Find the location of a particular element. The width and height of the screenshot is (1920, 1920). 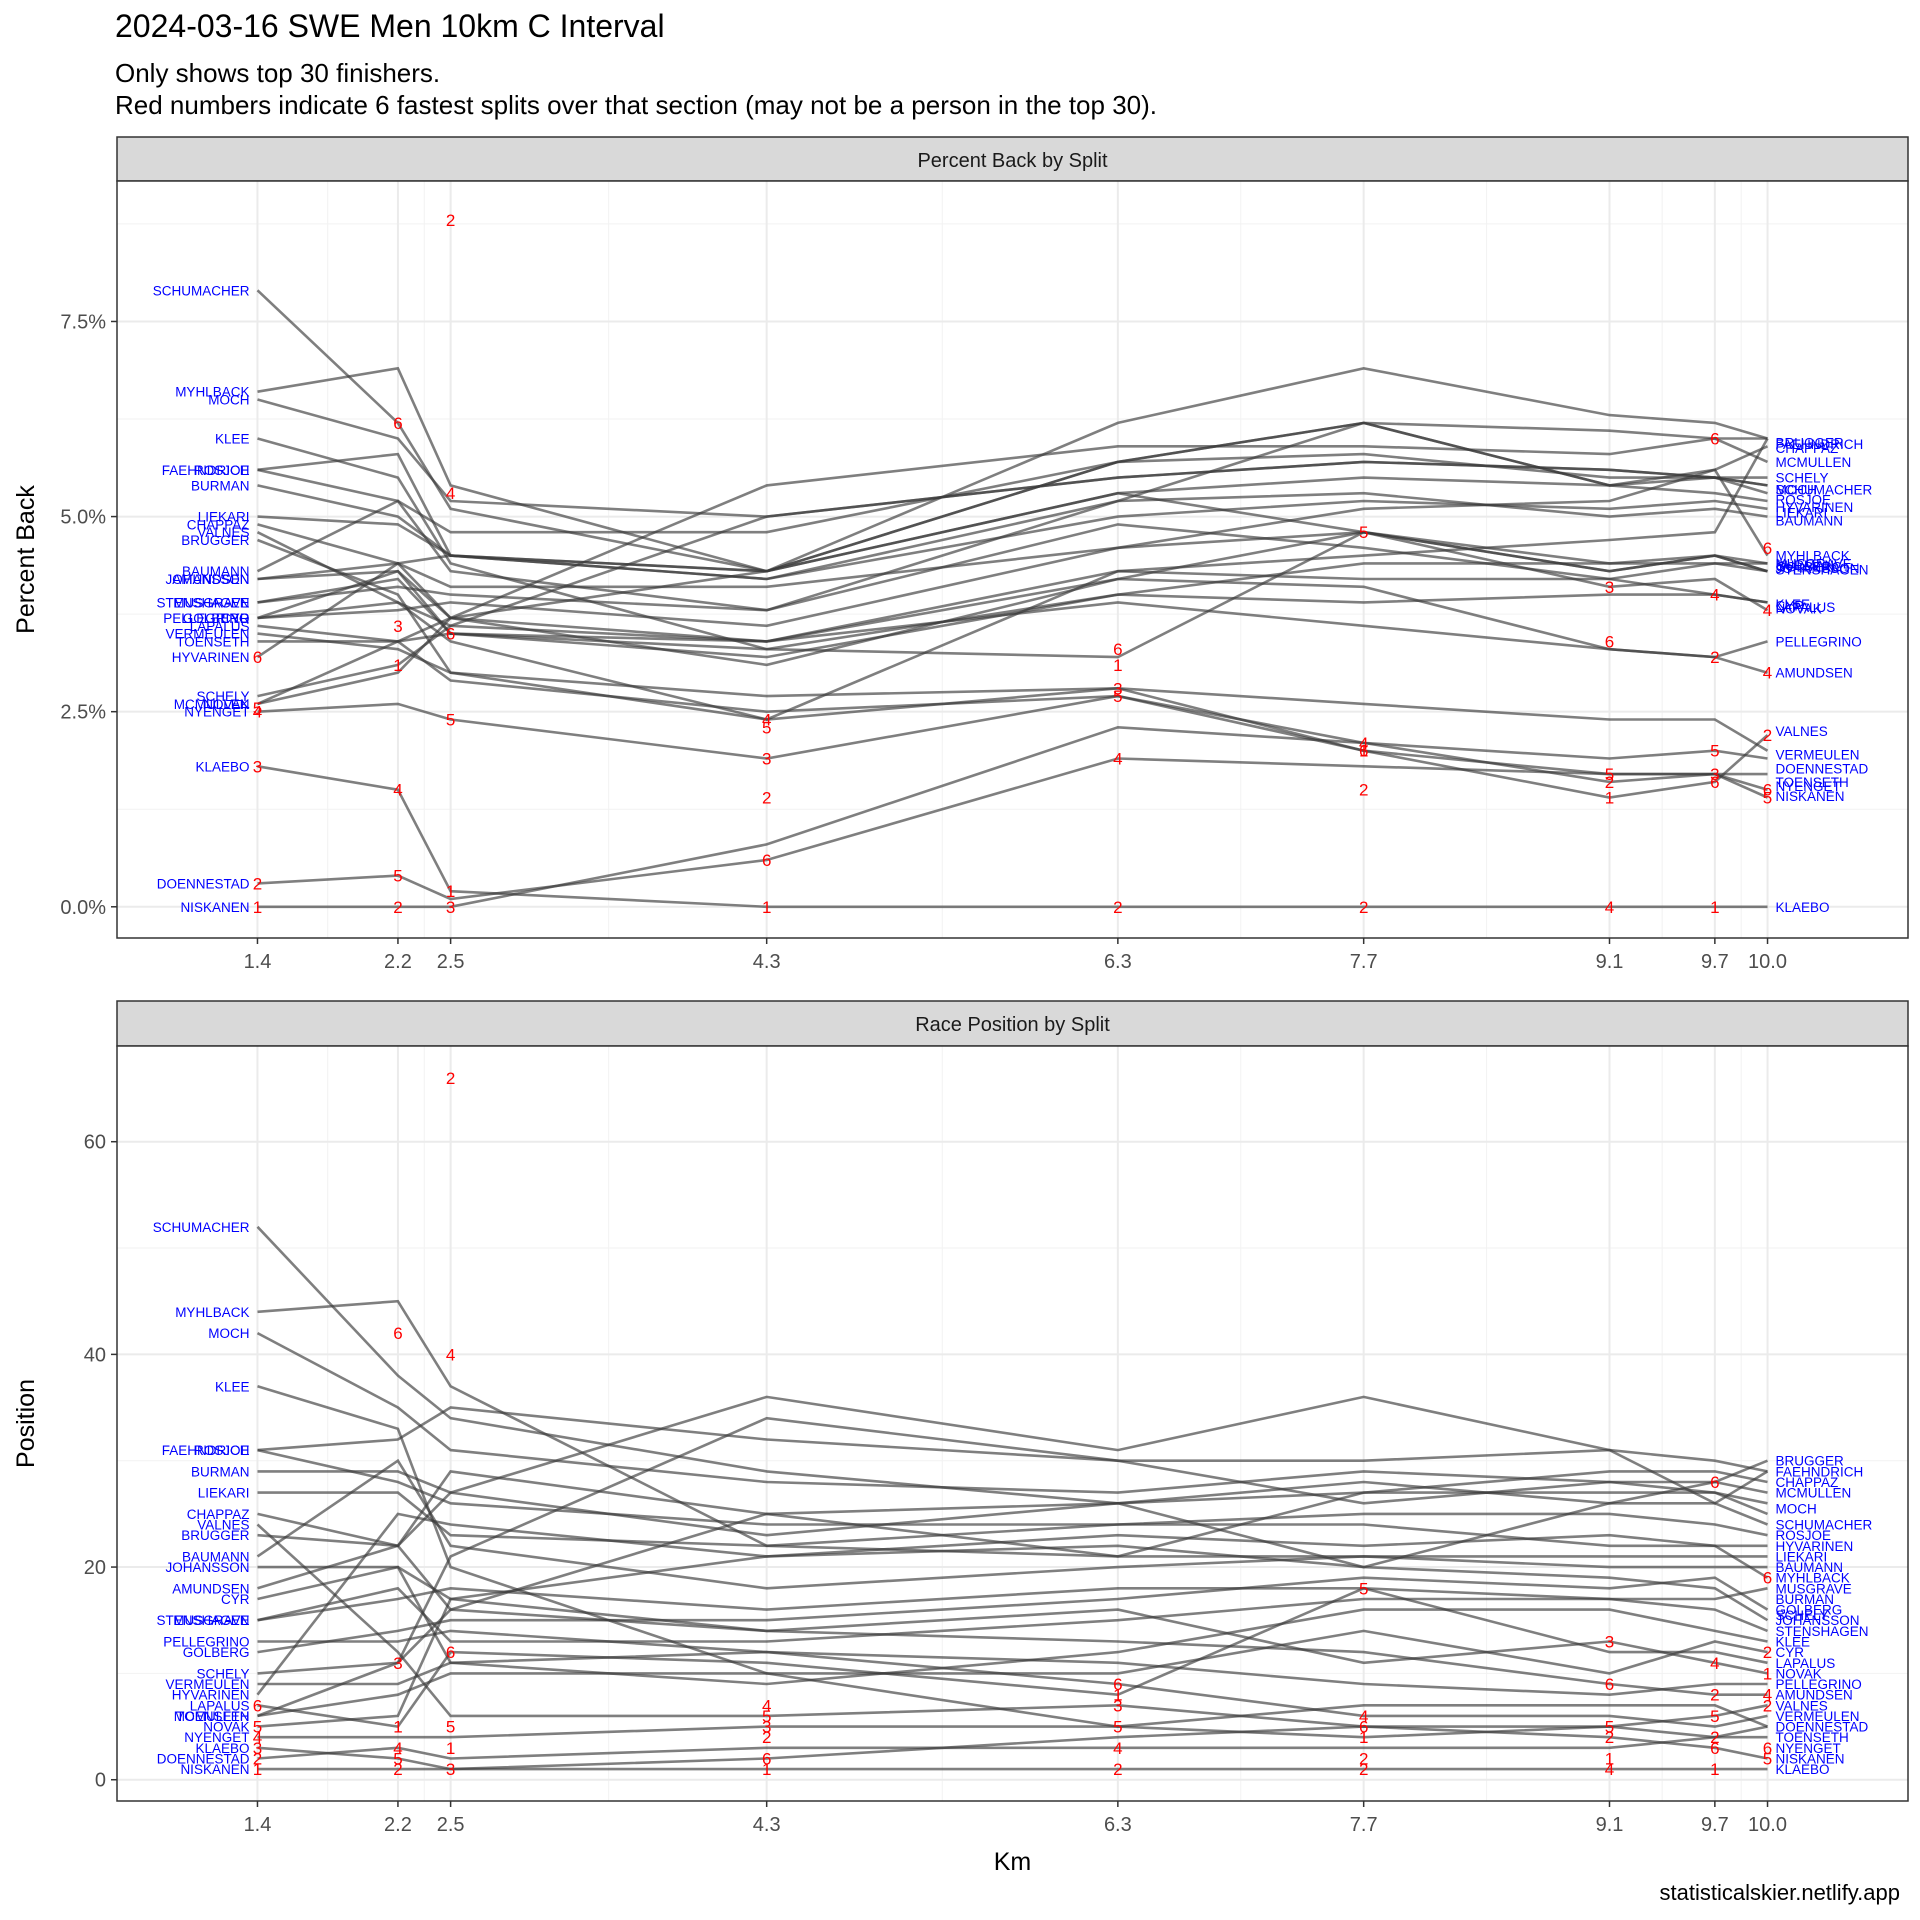

panel-1-left-label: SCHELY is located at coordinates (222, 696).